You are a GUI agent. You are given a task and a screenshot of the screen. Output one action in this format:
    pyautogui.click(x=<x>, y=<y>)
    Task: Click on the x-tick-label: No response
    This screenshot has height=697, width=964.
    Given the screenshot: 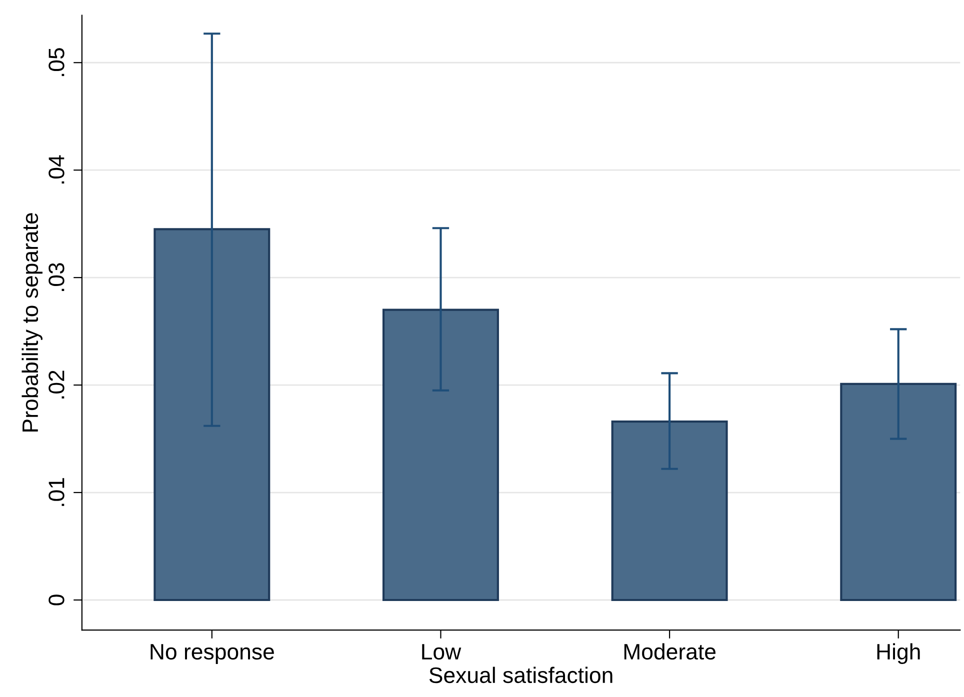 What is the action you would take?
    pyautogui.click(x=212, y=654)
    